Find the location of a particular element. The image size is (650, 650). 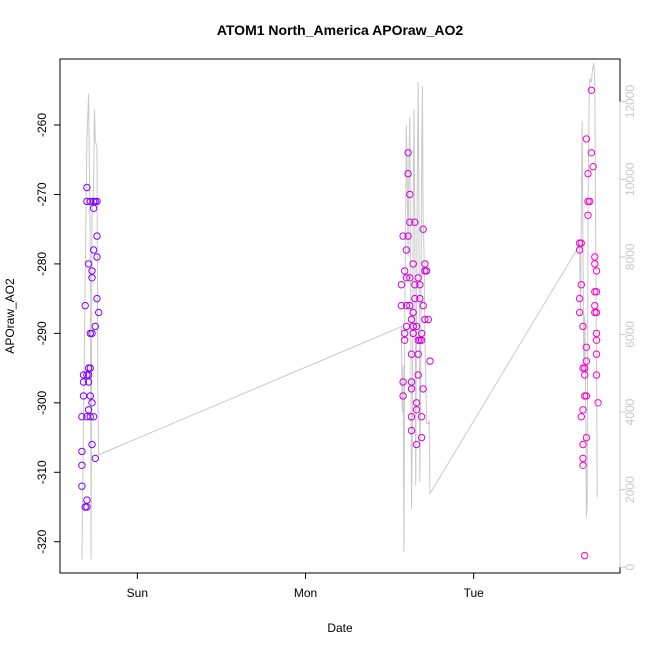

y-tick-label-1: -310 is located at coordinates (42, 472).